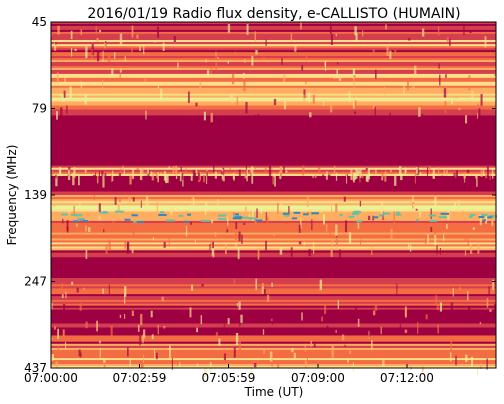 This screenshot has height=404, width=504. I want to click on y-axis-label: Frequency (MHz), so click(12, 195).